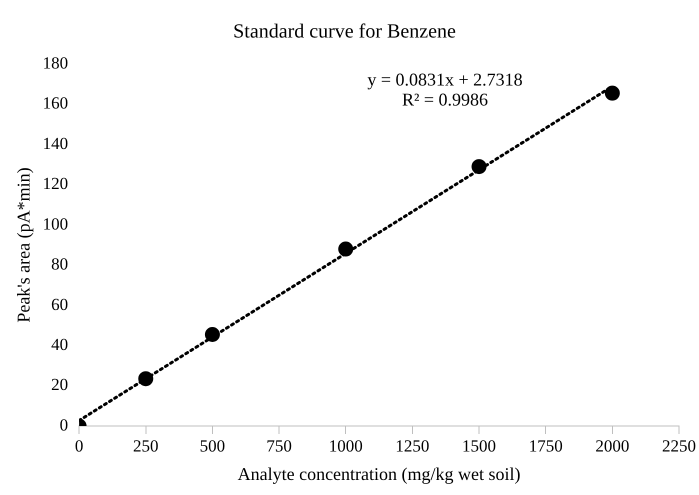  What do you see at coordinates (445, 80) in the screenshot?
I see `annotation: y = 0.0831x + 2.7318` at bounding box center [445, 80].